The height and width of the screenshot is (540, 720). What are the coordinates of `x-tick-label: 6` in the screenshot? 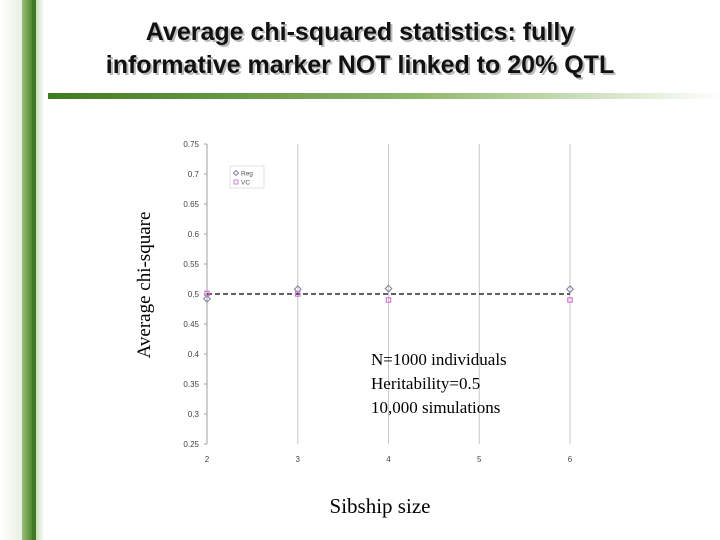 It's located at (570, 459).